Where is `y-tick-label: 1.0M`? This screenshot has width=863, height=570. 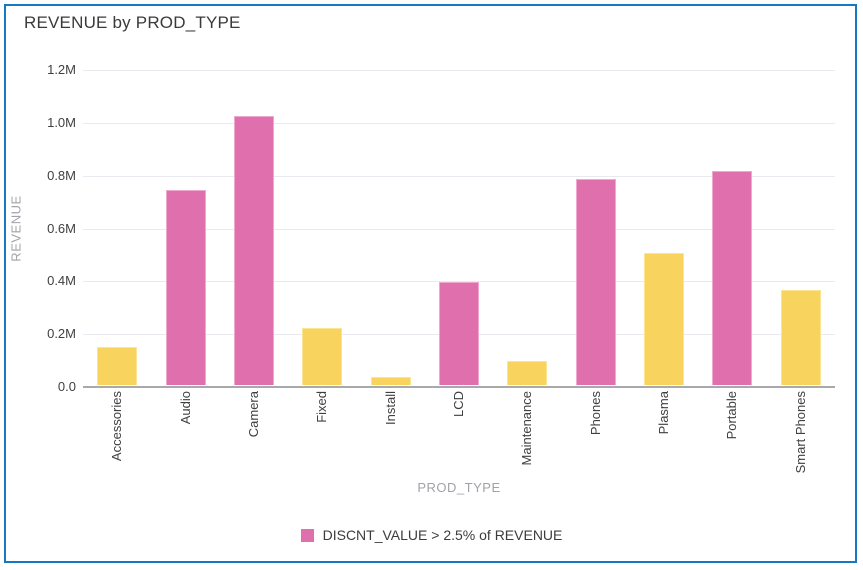
y-tick-label: 1.0M is located at coordinates (61, 122).